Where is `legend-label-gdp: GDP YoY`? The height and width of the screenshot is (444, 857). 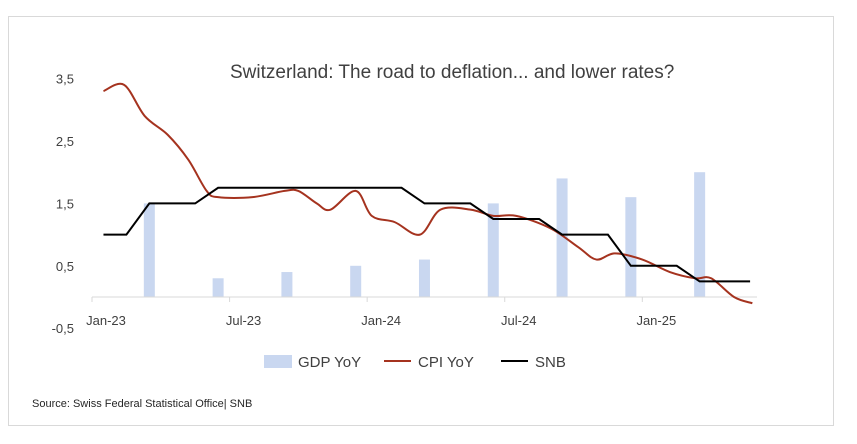 legend-label-gdp: GDP YoY is located at coordinates (329, 362).